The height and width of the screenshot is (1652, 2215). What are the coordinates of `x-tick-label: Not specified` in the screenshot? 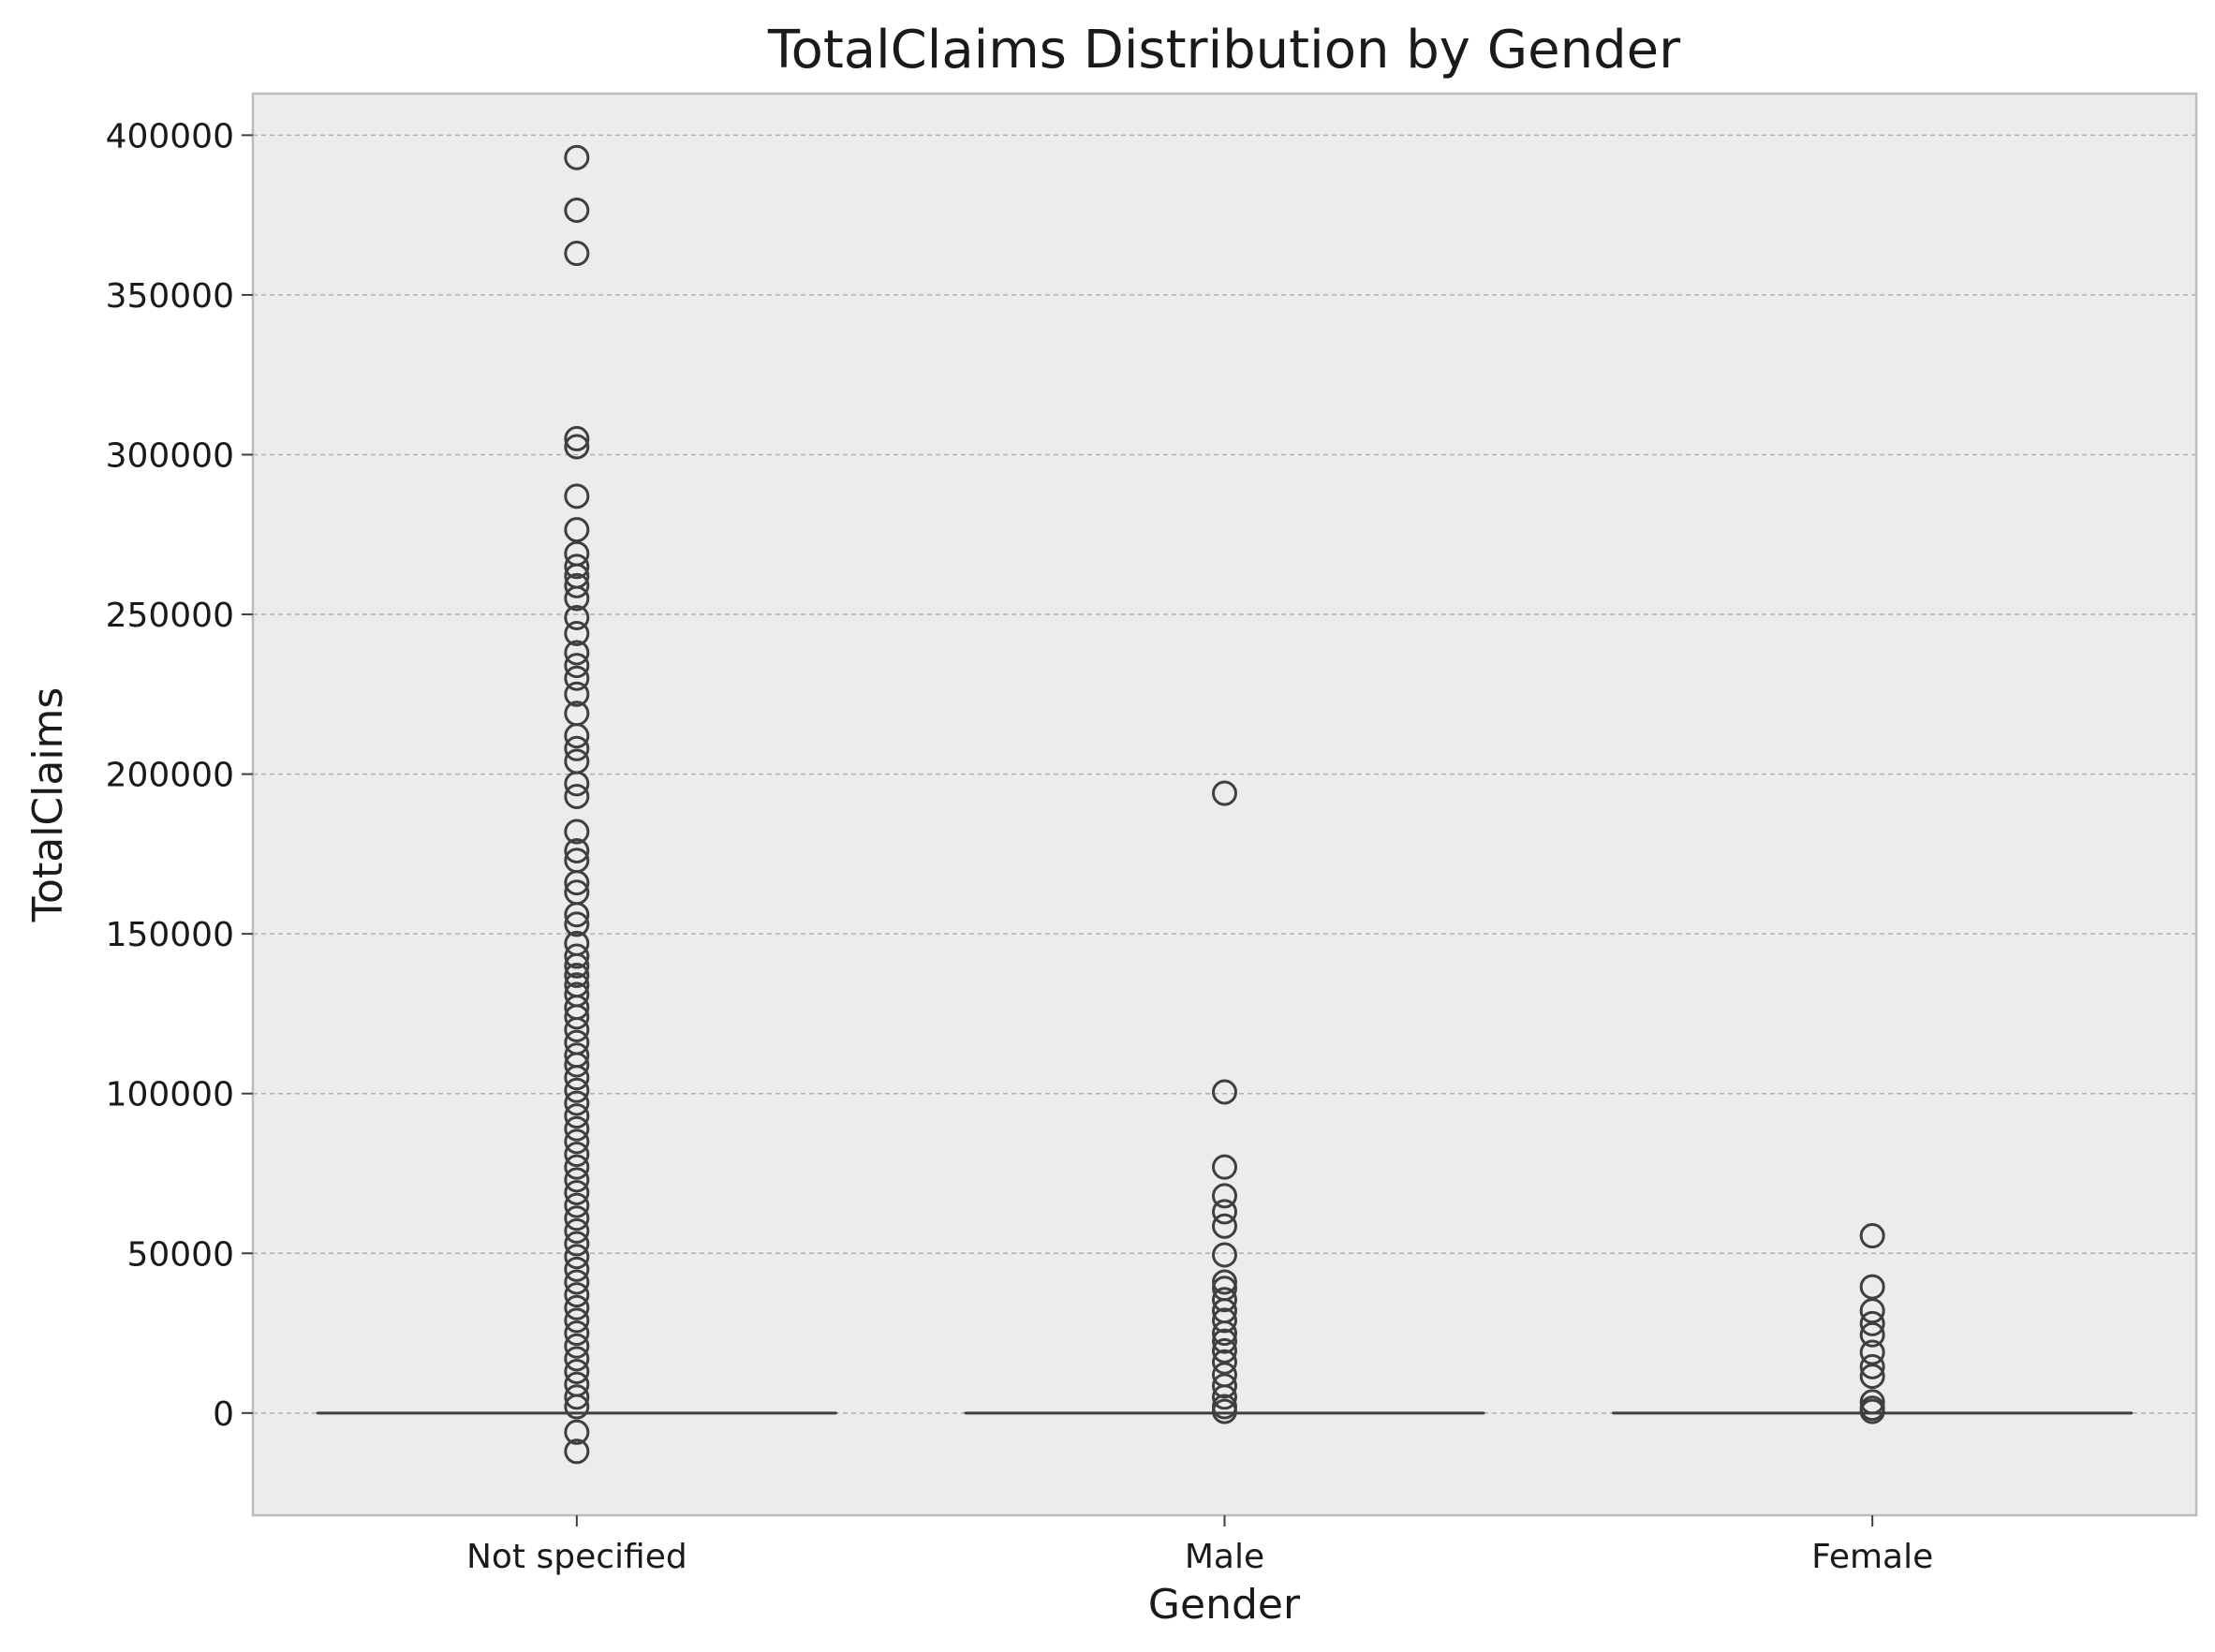 It's located at (577, 1557).